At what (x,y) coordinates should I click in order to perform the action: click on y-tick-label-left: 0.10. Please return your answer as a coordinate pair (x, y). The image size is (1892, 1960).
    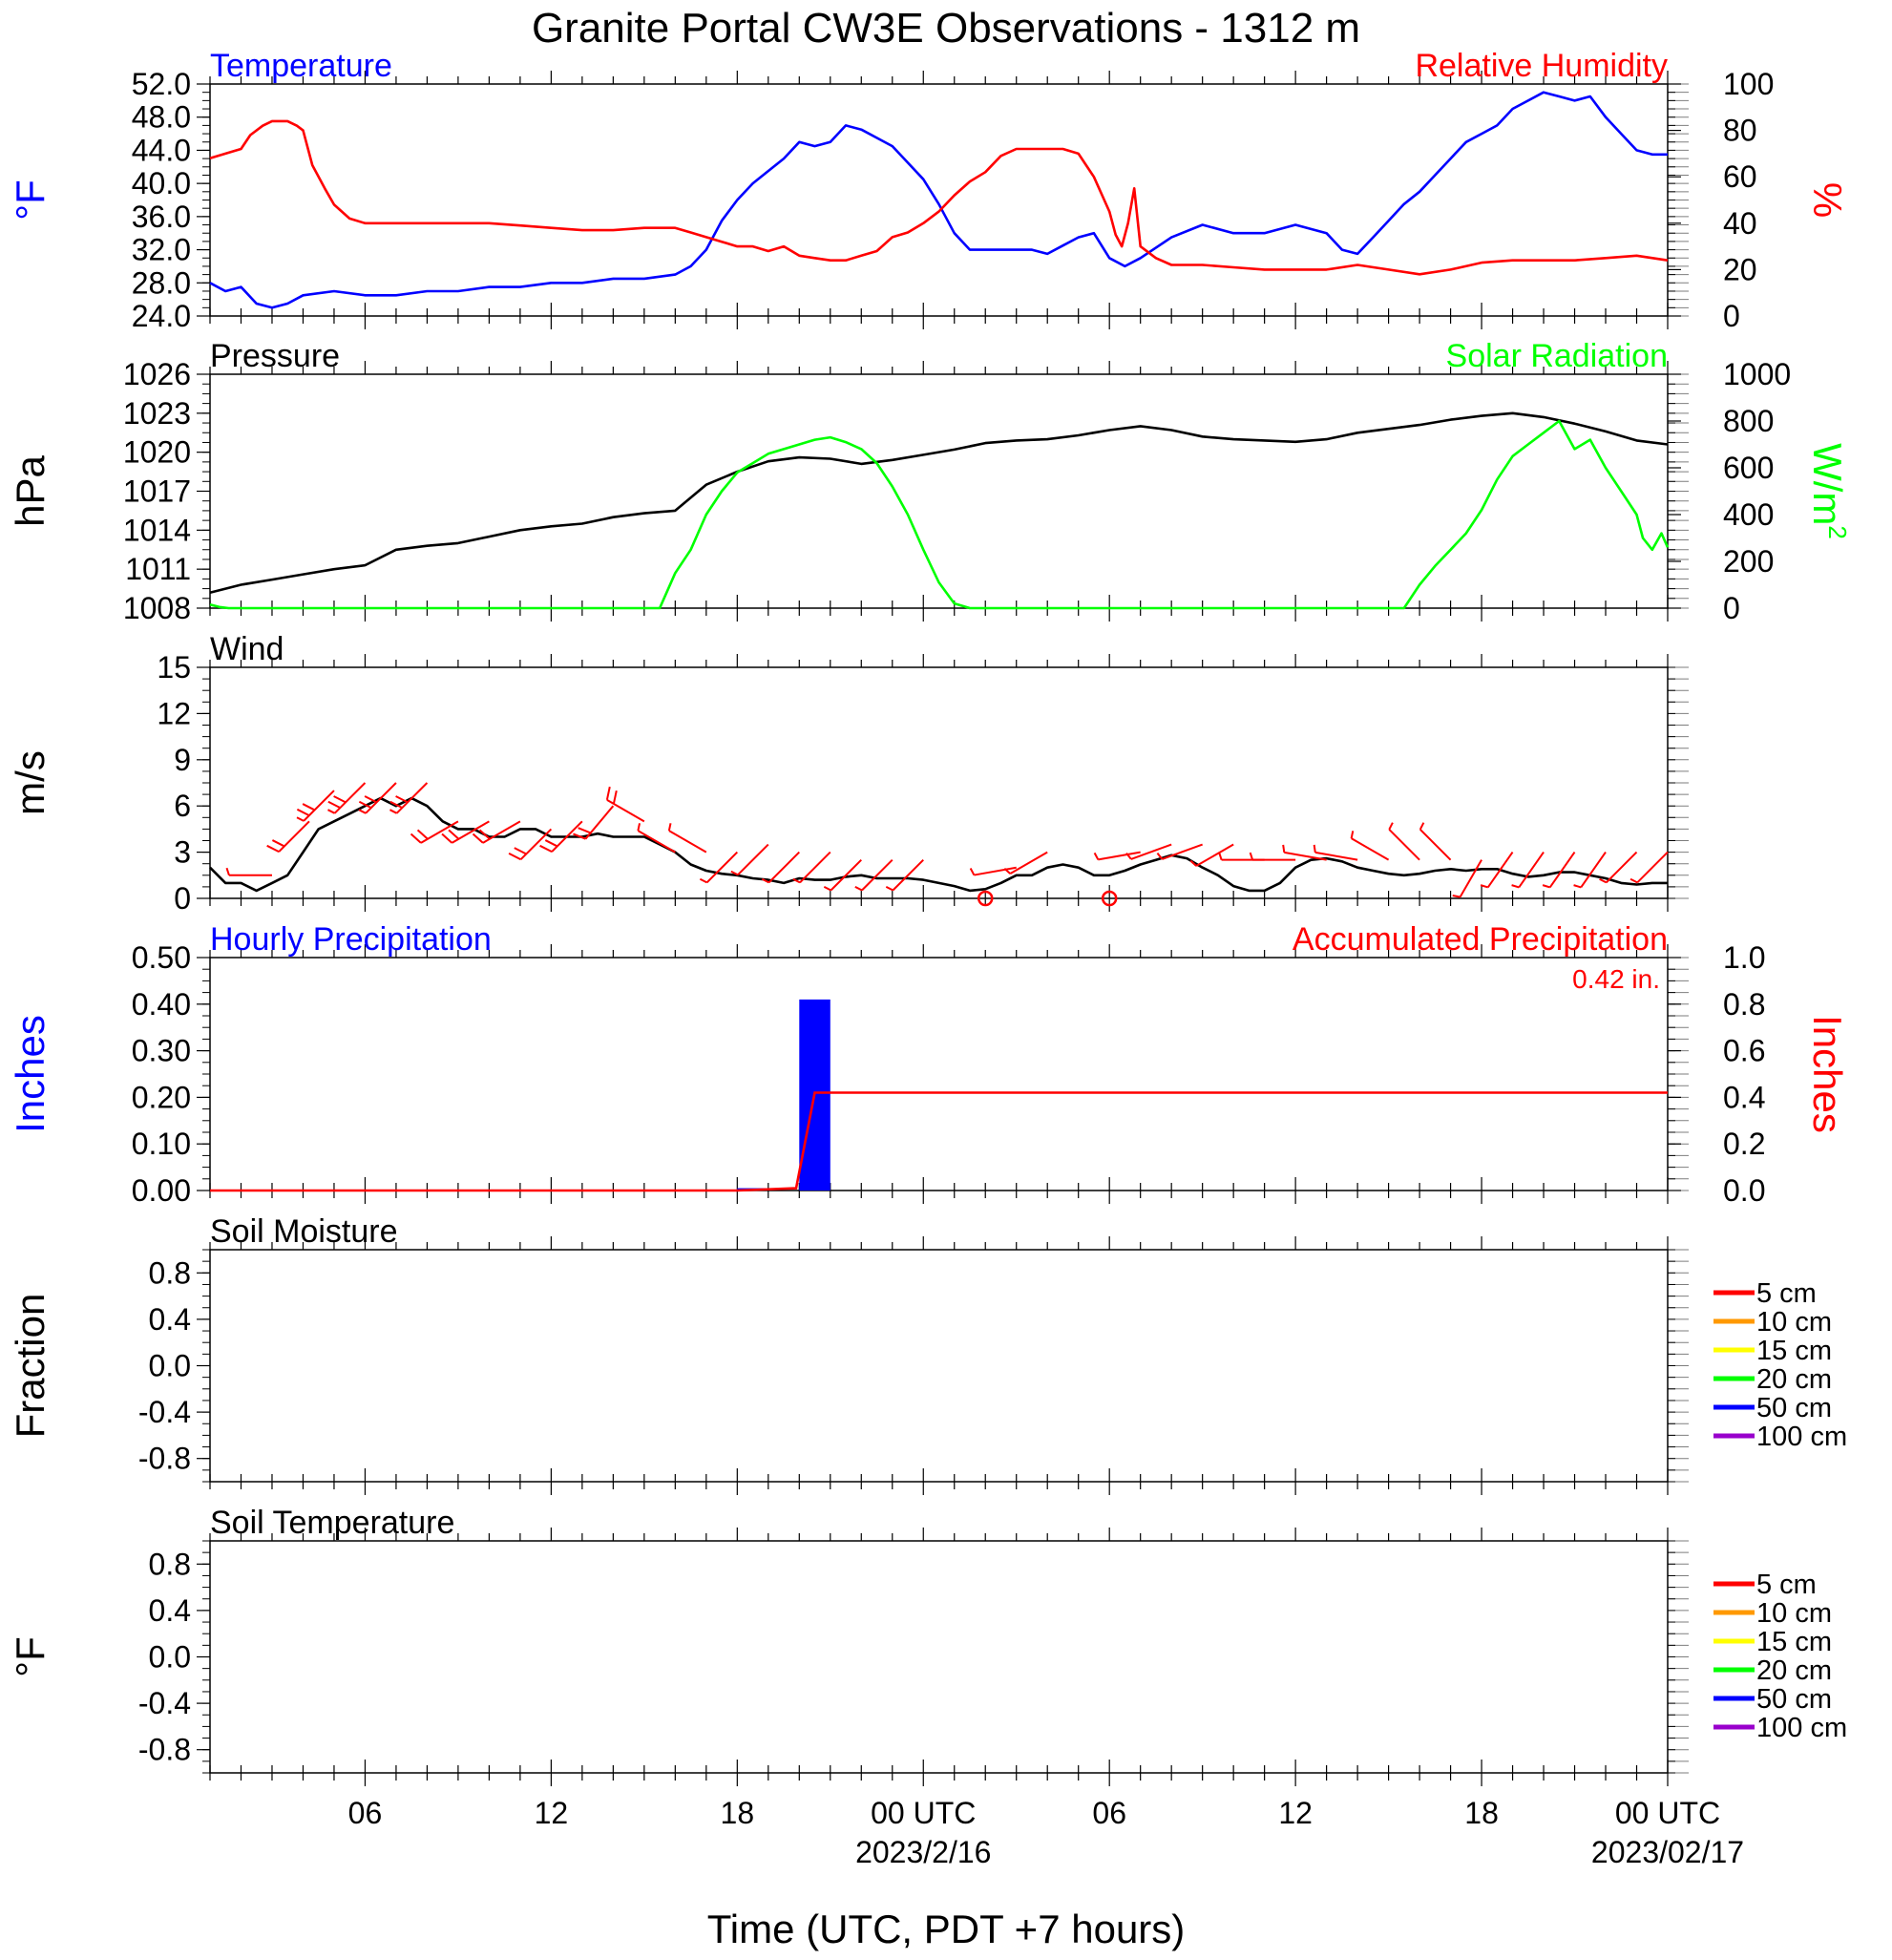
    Looking at the image, I should click on (161, 1144).